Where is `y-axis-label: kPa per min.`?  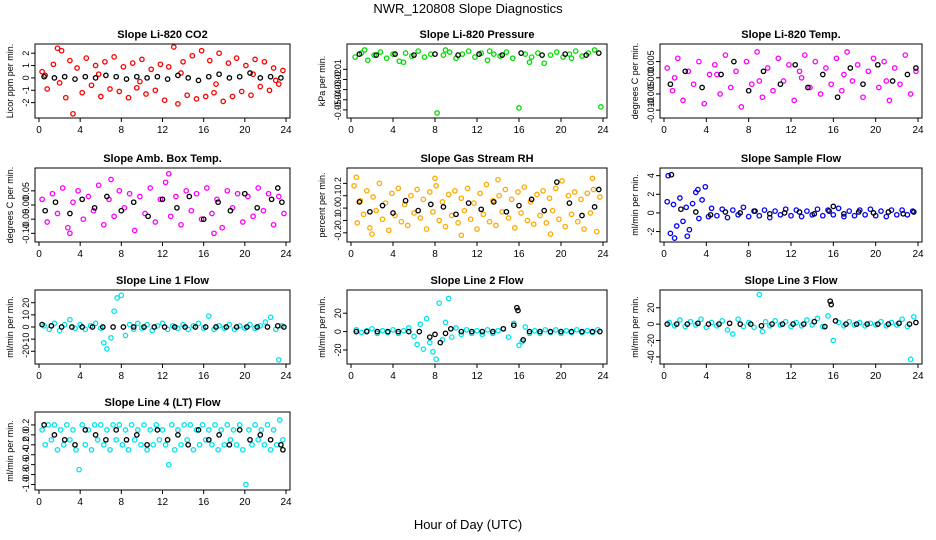
y-axis-label: kPa per min. is located at coordinates (322, 81).